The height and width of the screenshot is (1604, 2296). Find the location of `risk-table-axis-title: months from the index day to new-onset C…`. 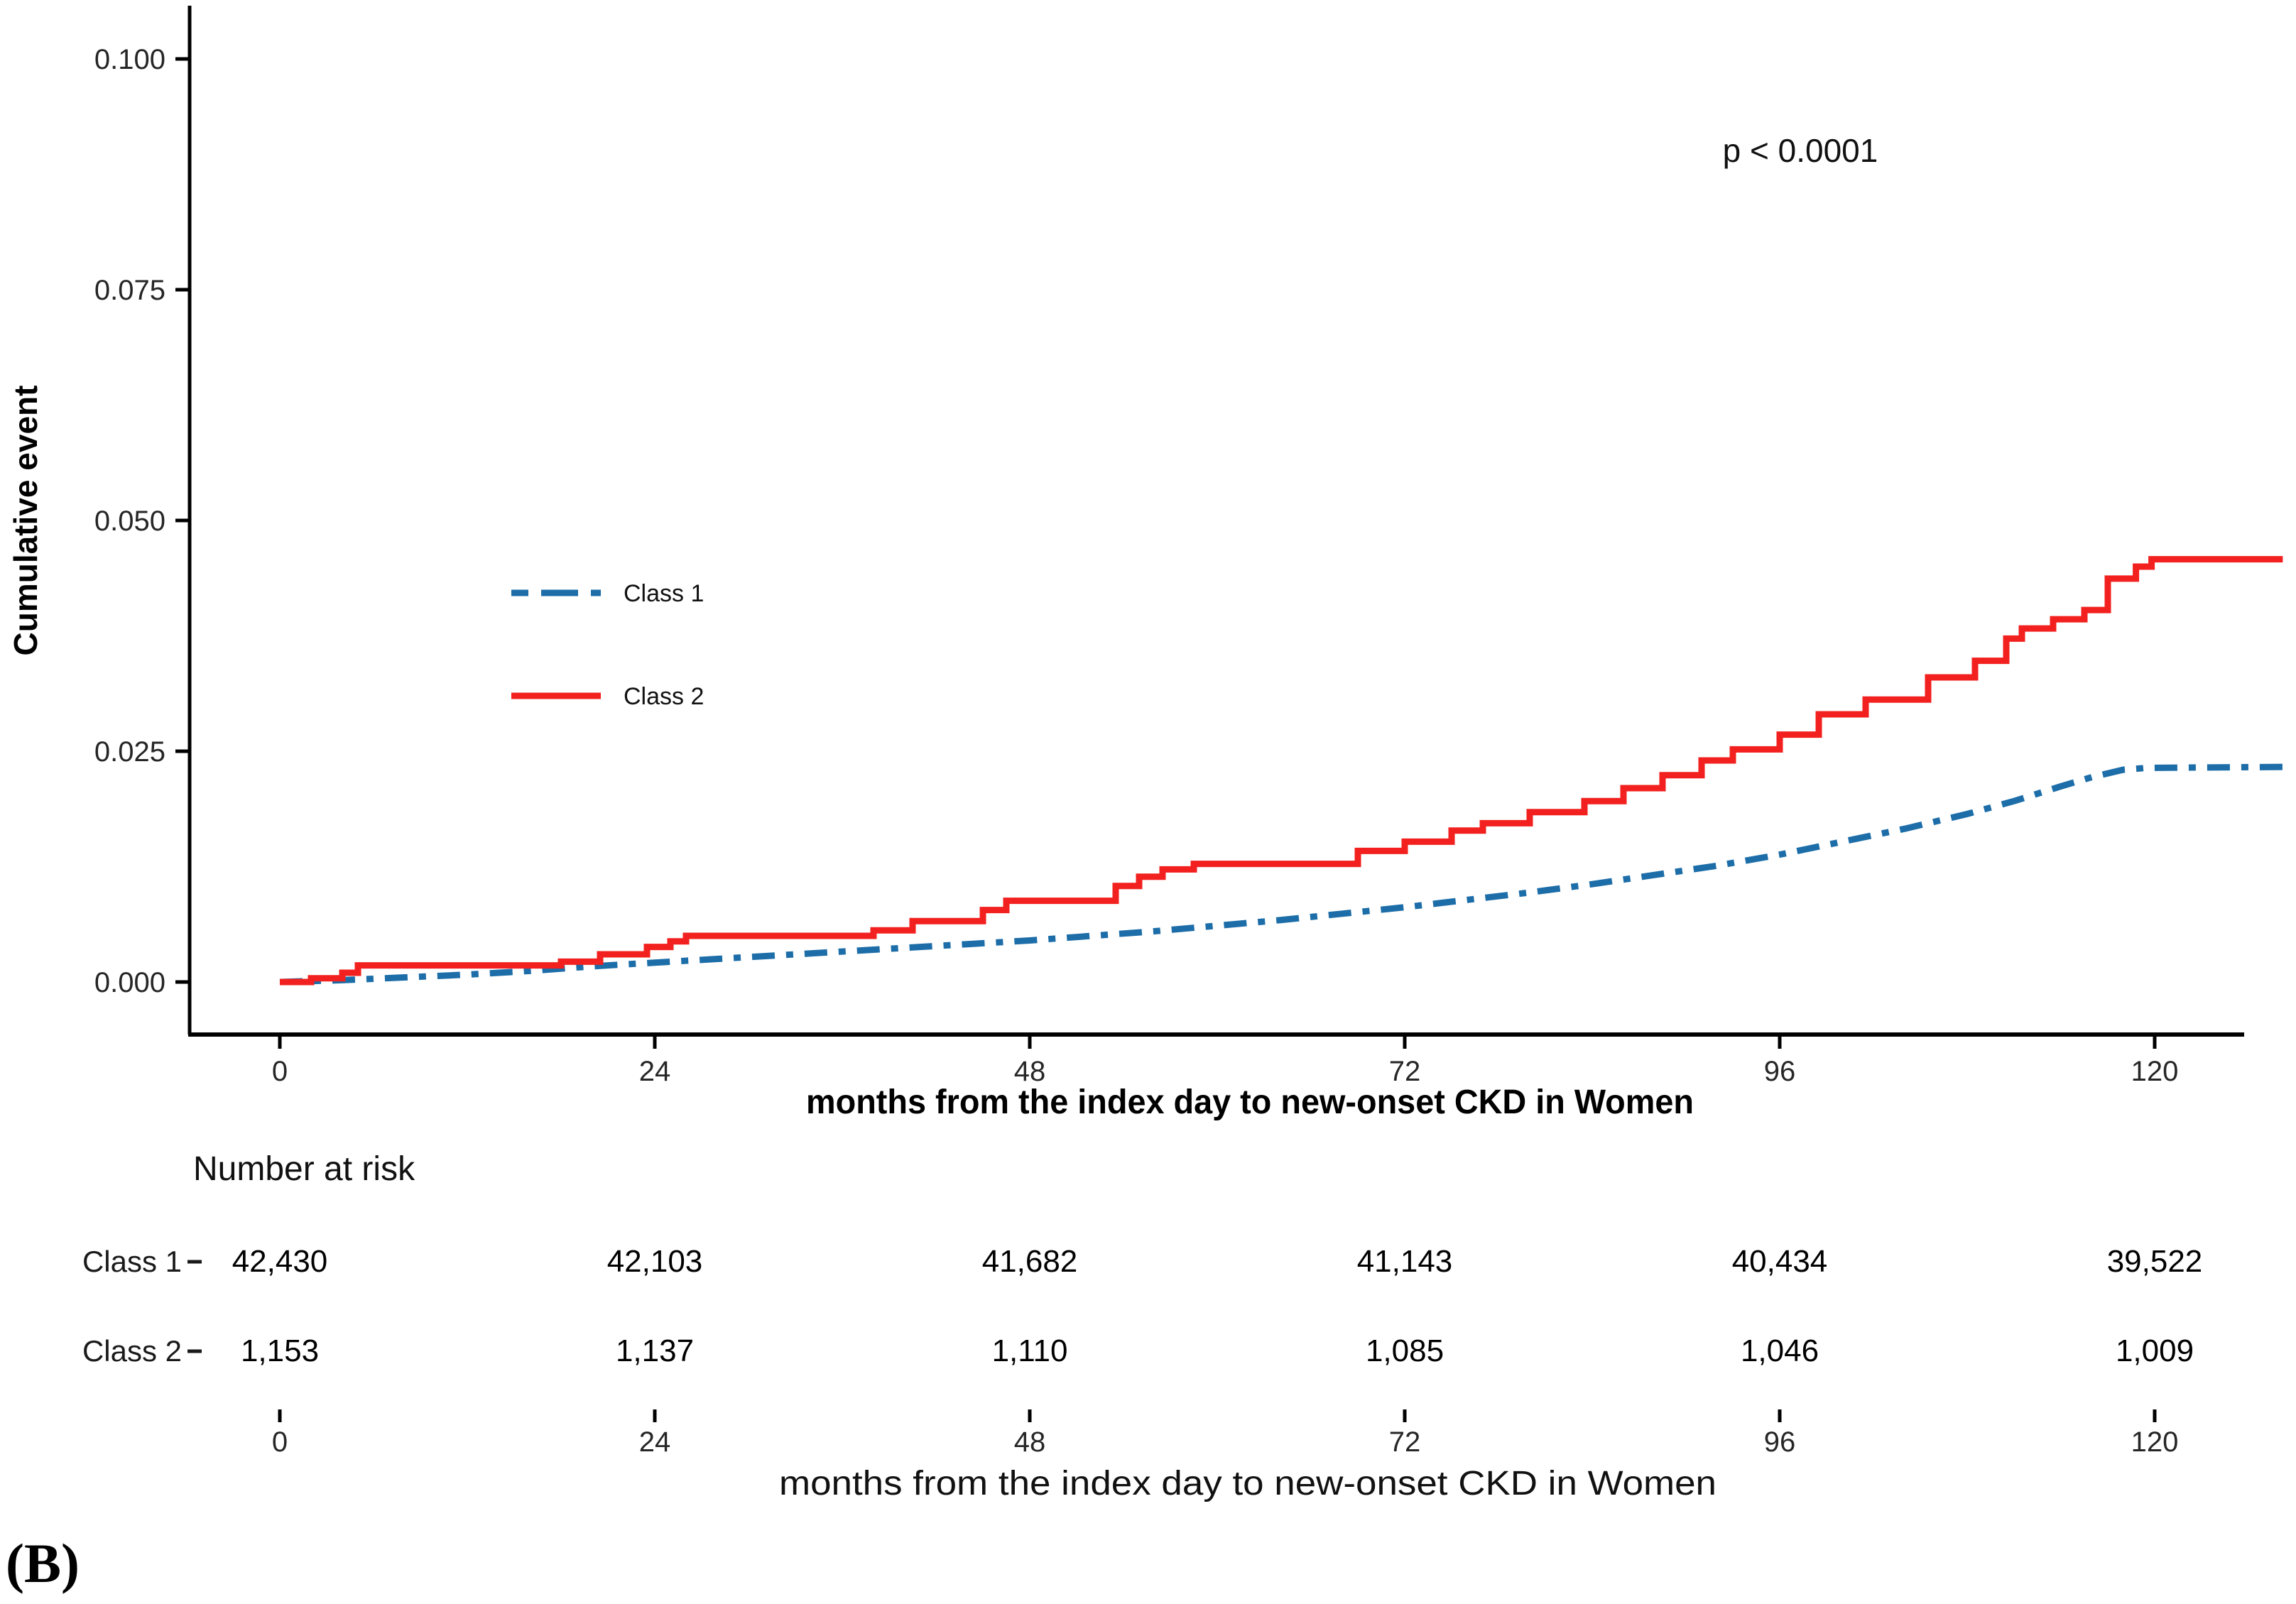

risk-table-axis-title: months from the index day to new-onset C… is located at coordinates (1247, 1483).